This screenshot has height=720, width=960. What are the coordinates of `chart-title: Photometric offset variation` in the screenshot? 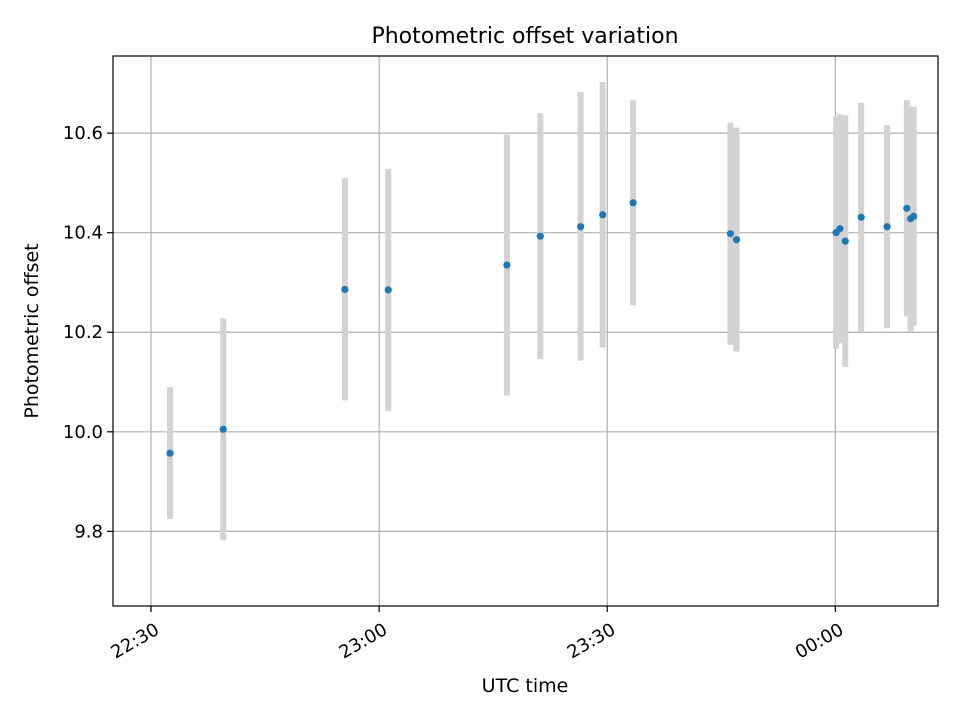 It's located at (524, 36).